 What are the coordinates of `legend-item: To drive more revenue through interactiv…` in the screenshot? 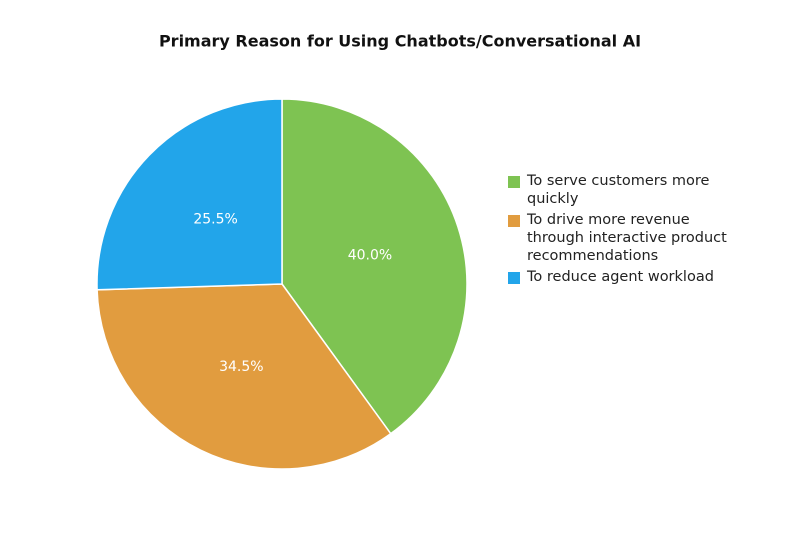 It's located at (628, 238).